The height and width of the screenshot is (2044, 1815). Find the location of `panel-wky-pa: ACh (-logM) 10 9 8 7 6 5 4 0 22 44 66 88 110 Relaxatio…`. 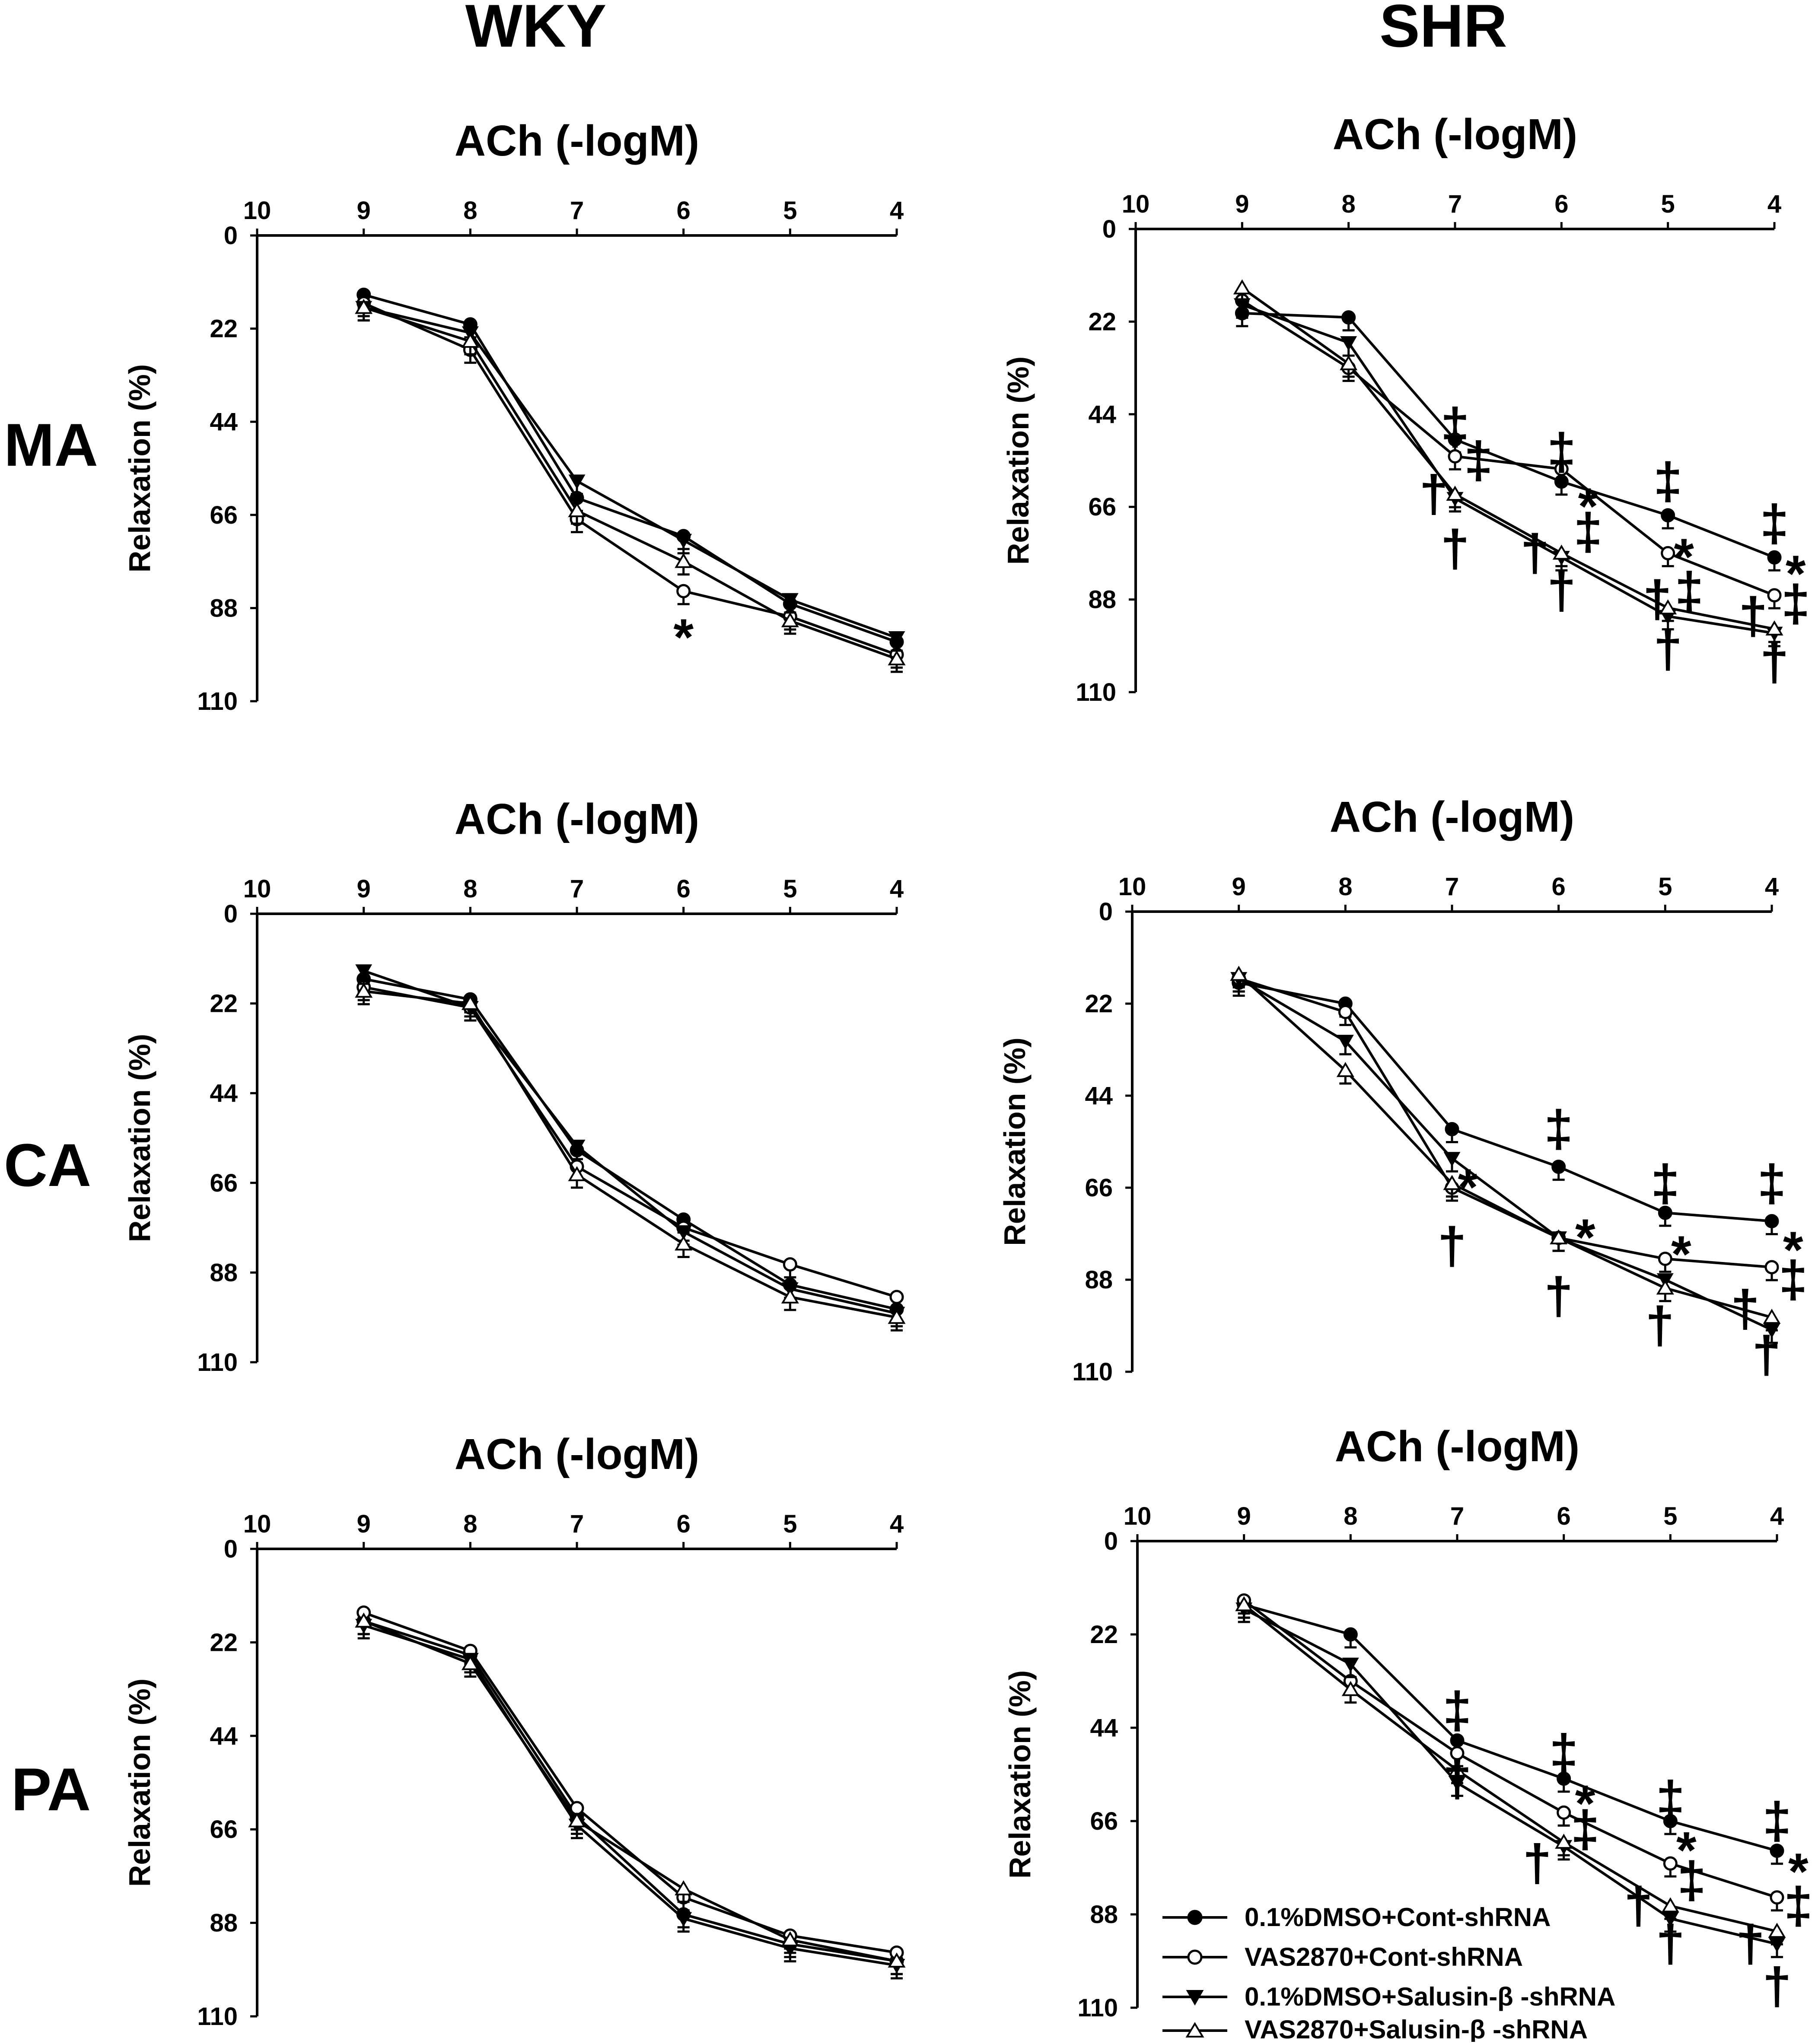

panel-wky-pa: ACh (-logM) 10 9 8 7 6 5 4 0 22 44 66 88 110 Relaxatio… is located at coordinates (514, 1730).